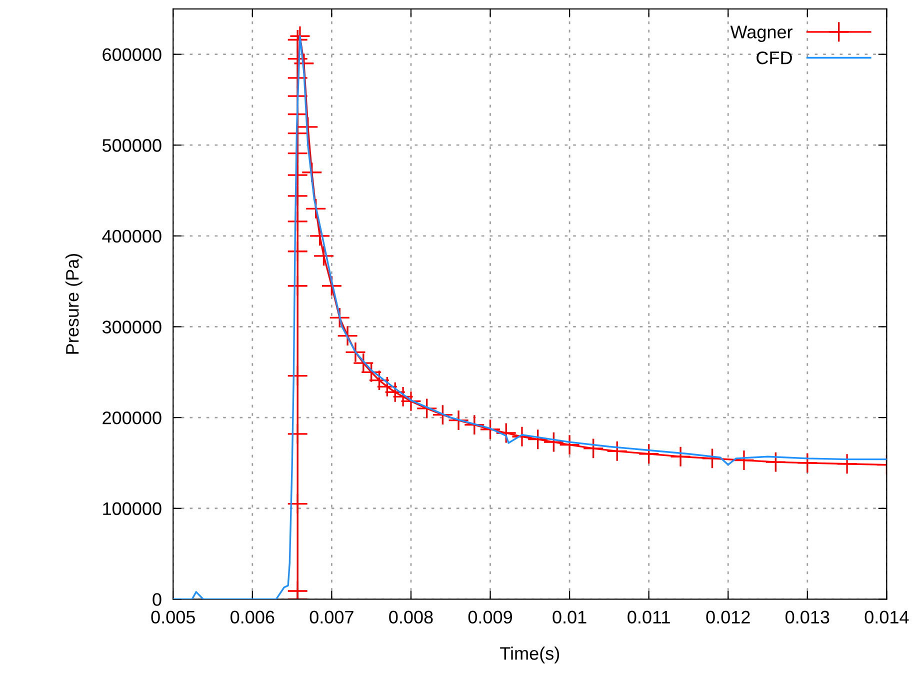 The image size is (916, 684). What do you see at coordinates (649, 617) in the screenshot?
I see `x-tick-label: 0.011` at bounding box center [649, 617].